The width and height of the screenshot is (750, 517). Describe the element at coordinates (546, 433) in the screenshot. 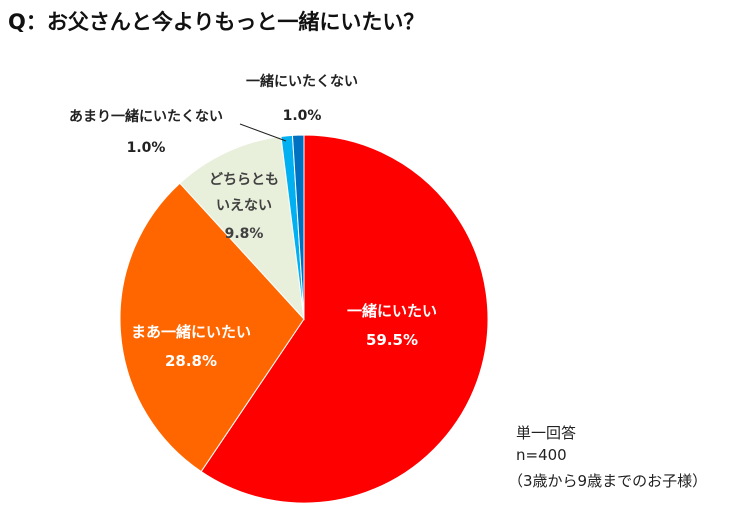

I see `note-answer-type: 単一回答` at that location.